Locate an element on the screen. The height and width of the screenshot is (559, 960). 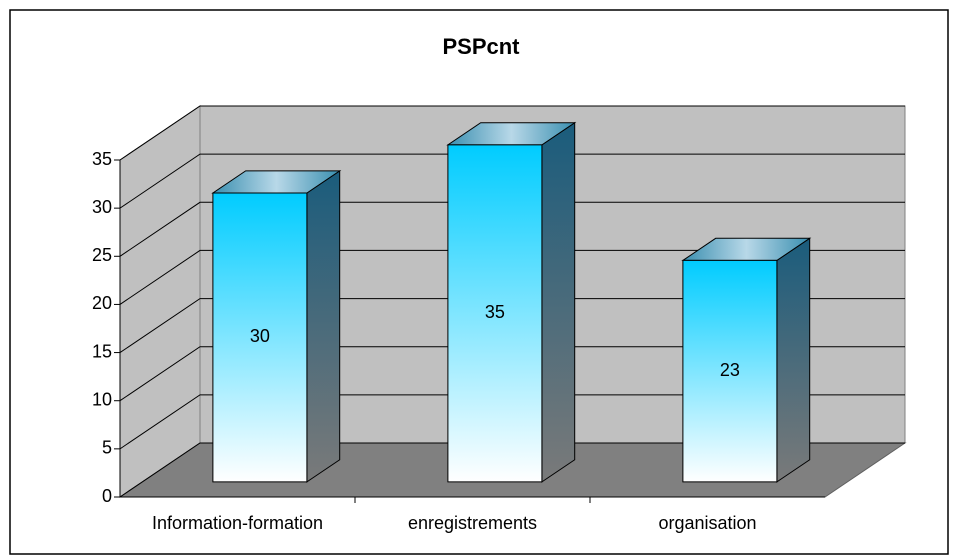
value-label: 23 is located at coordinates (730, 370).